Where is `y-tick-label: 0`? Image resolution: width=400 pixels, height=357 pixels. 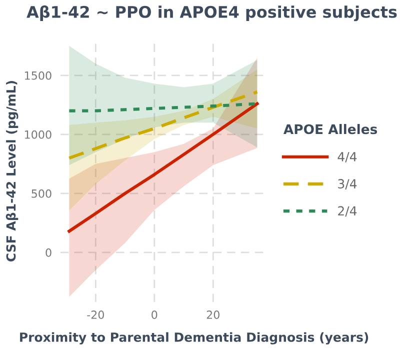 y-tick-label: 0 is located at coordinates (49, 252).